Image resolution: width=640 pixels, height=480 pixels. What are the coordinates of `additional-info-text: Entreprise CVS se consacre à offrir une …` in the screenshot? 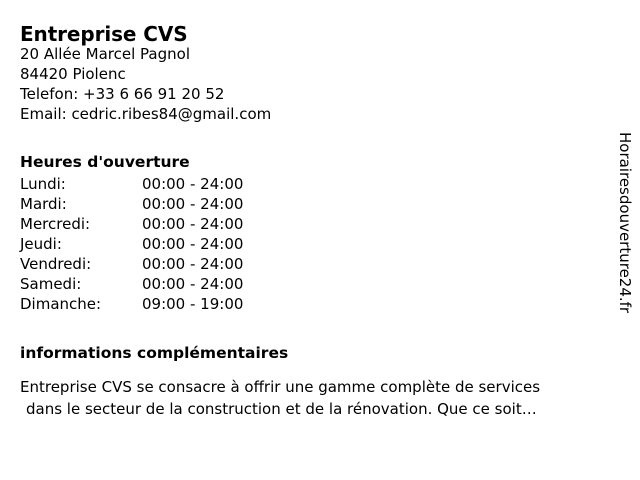 It's located at (324, 398).